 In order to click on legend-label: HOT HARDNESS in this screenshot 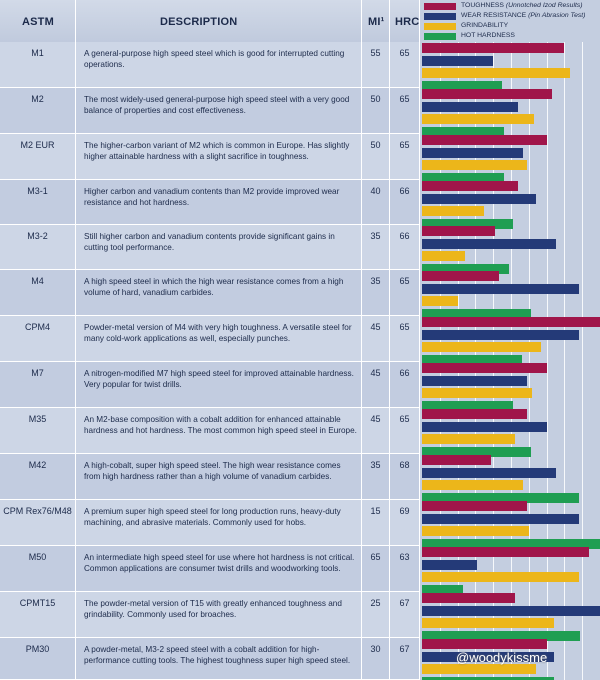, I will do `click(488, 35)`.